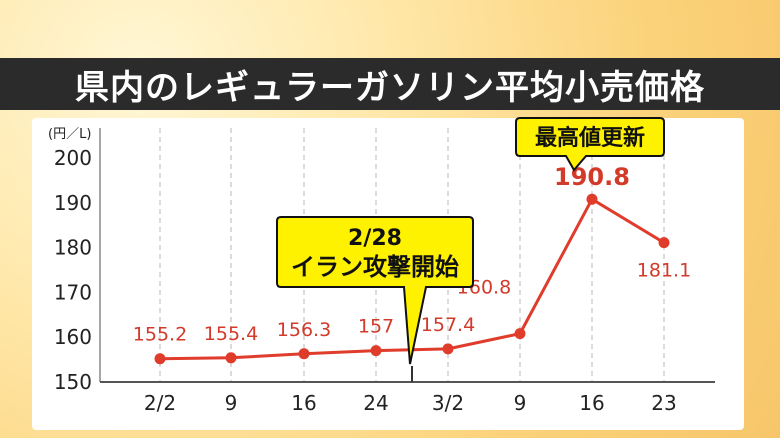 The image size is (780, 438). I want to click on data-label: 156.3, so click(304, 330).